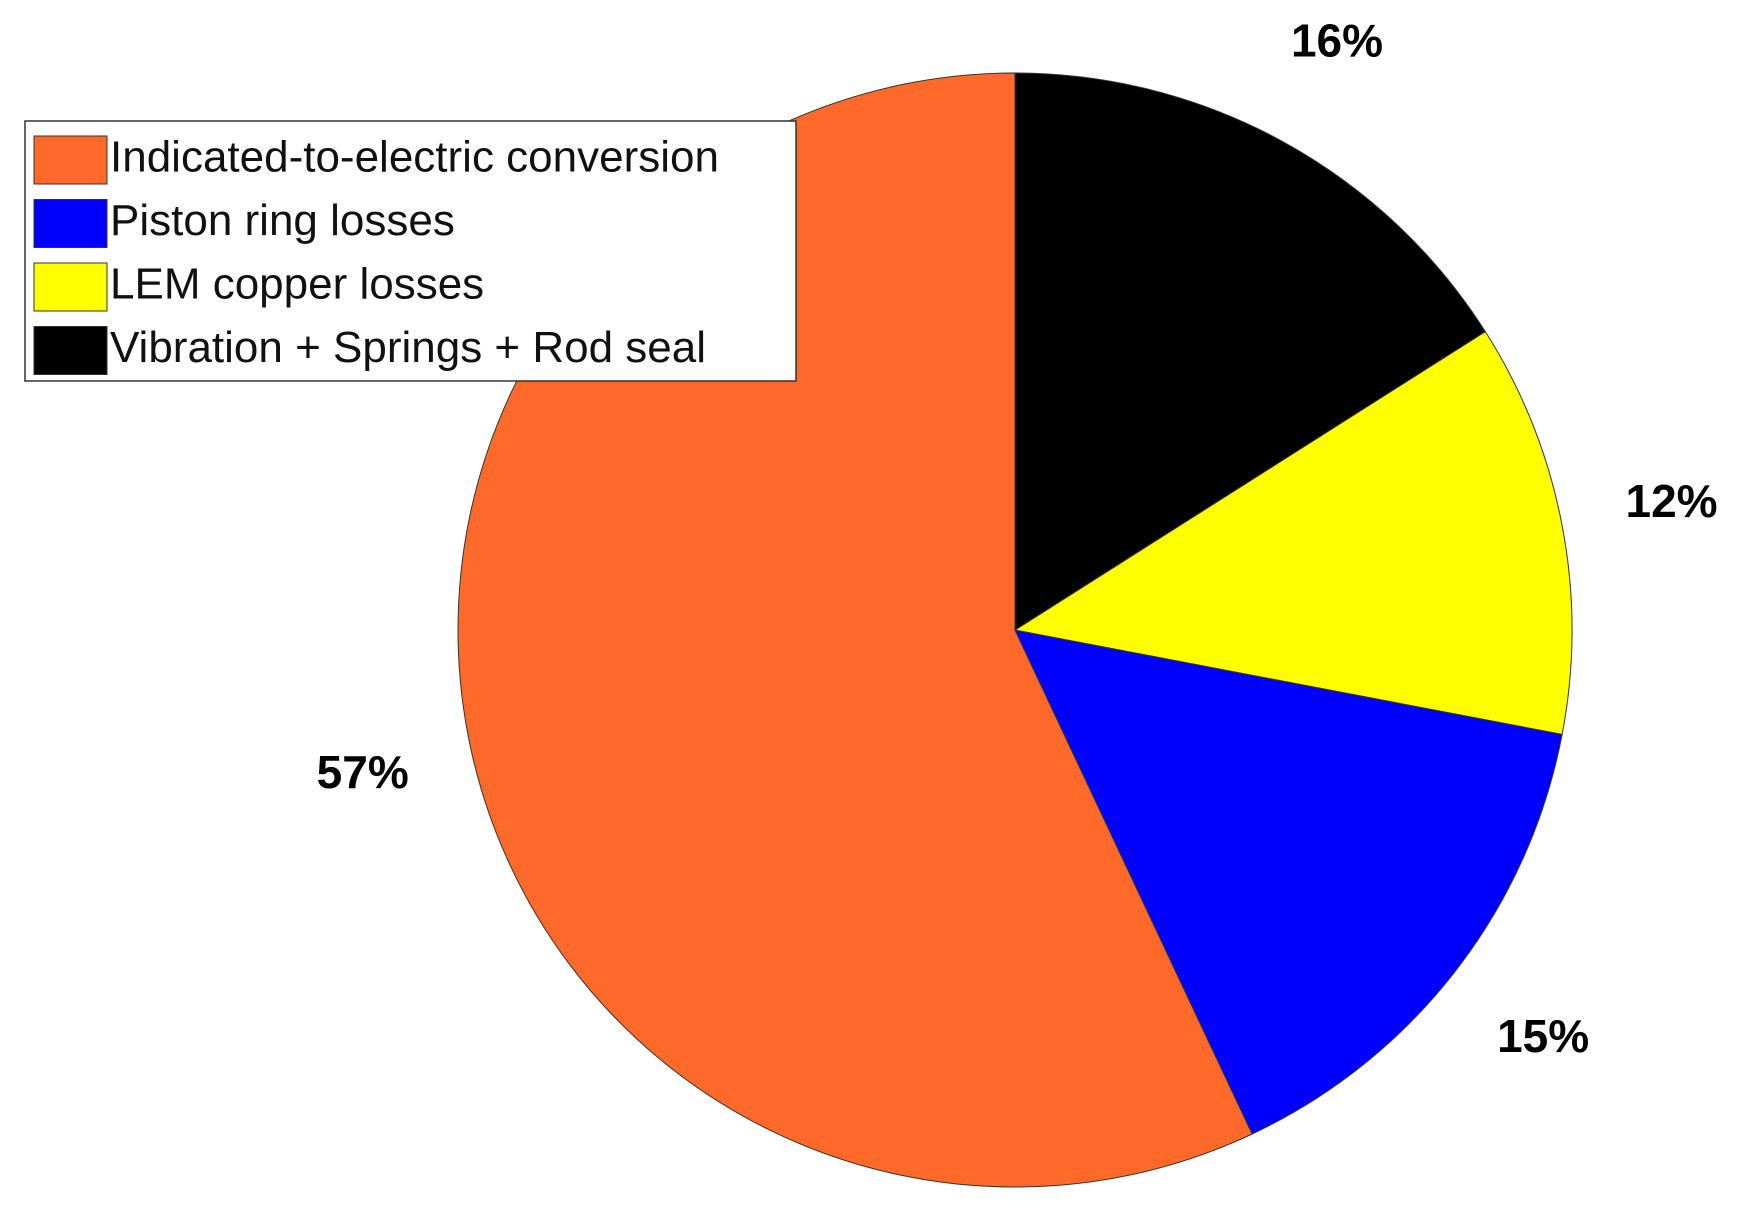 The image size is (1753, 1216). What do you see at coordinates (1672, 501) in the screenshot?
I see `slice-label: 12%` at bounding box center [1672, 501].